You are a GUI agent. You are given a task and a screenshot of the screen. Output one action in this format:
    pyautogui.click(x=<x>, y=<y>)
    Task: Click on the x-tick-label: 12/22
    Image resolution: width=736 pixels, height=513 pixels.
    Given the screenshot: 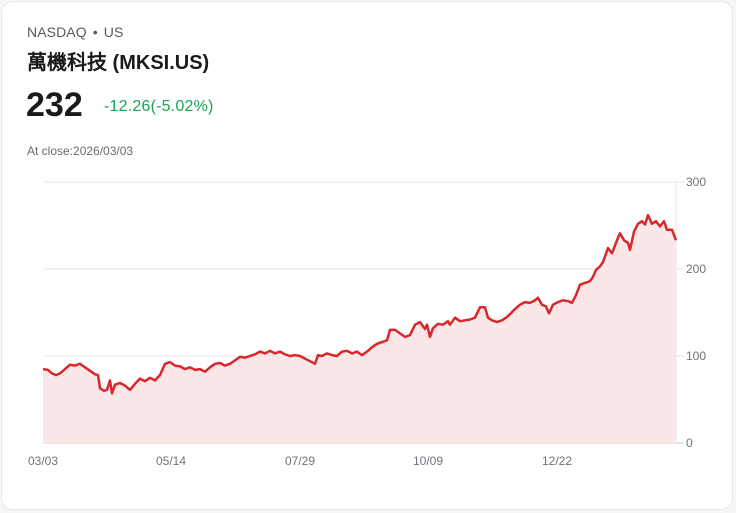 What is the action you would take?
    pyautogui.click(x=557, y=461)
    